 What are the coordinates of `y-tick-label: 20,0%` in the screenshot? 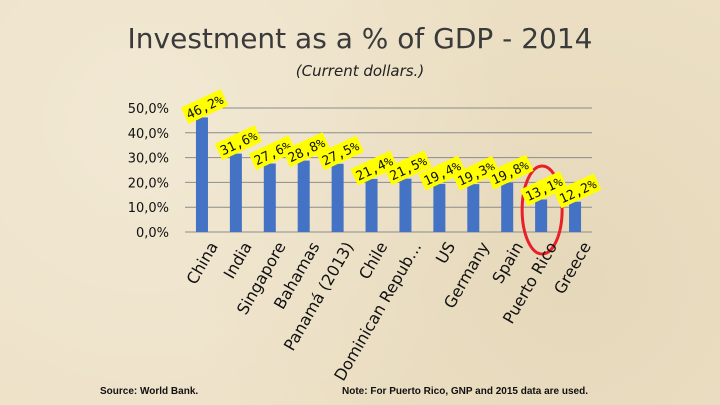 It's located at (148, 183).